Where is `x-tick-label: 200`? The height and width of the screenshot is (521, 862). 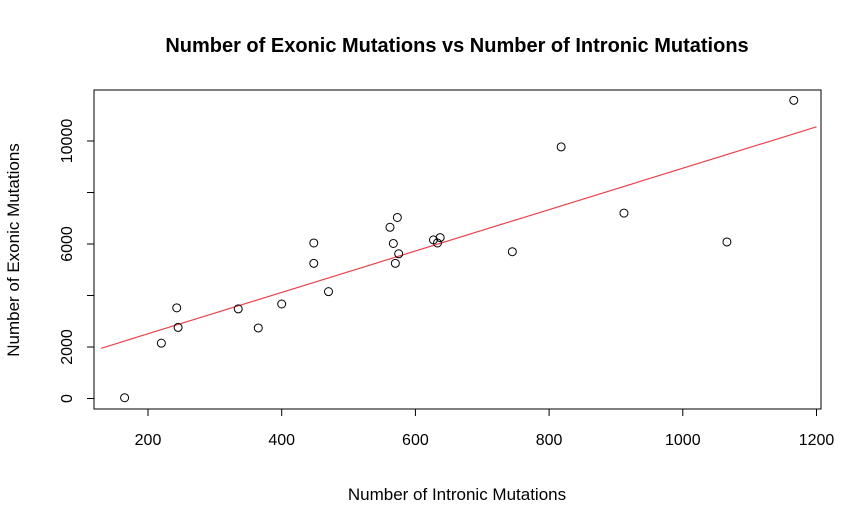 x-tick-label: 200 is located at coordinates (148, 440).